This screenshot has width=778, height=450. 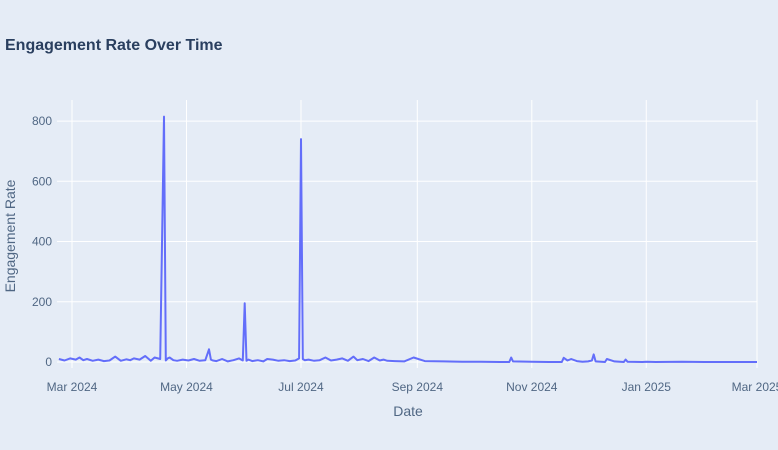 What do you see at coordinates (418, 387) in the screenshot?
I see `x-tick-label: Sep 2024` at bounding box center [418, 387].